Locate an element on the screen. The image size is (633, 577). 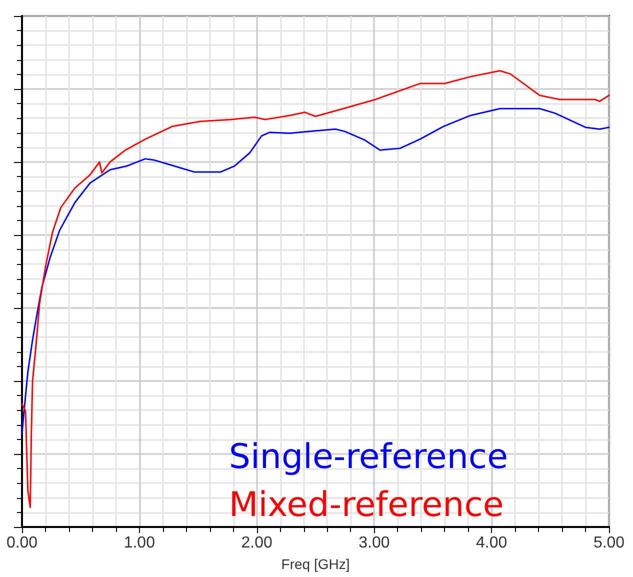
text: Single-reference is located at coordinates (368, 457).